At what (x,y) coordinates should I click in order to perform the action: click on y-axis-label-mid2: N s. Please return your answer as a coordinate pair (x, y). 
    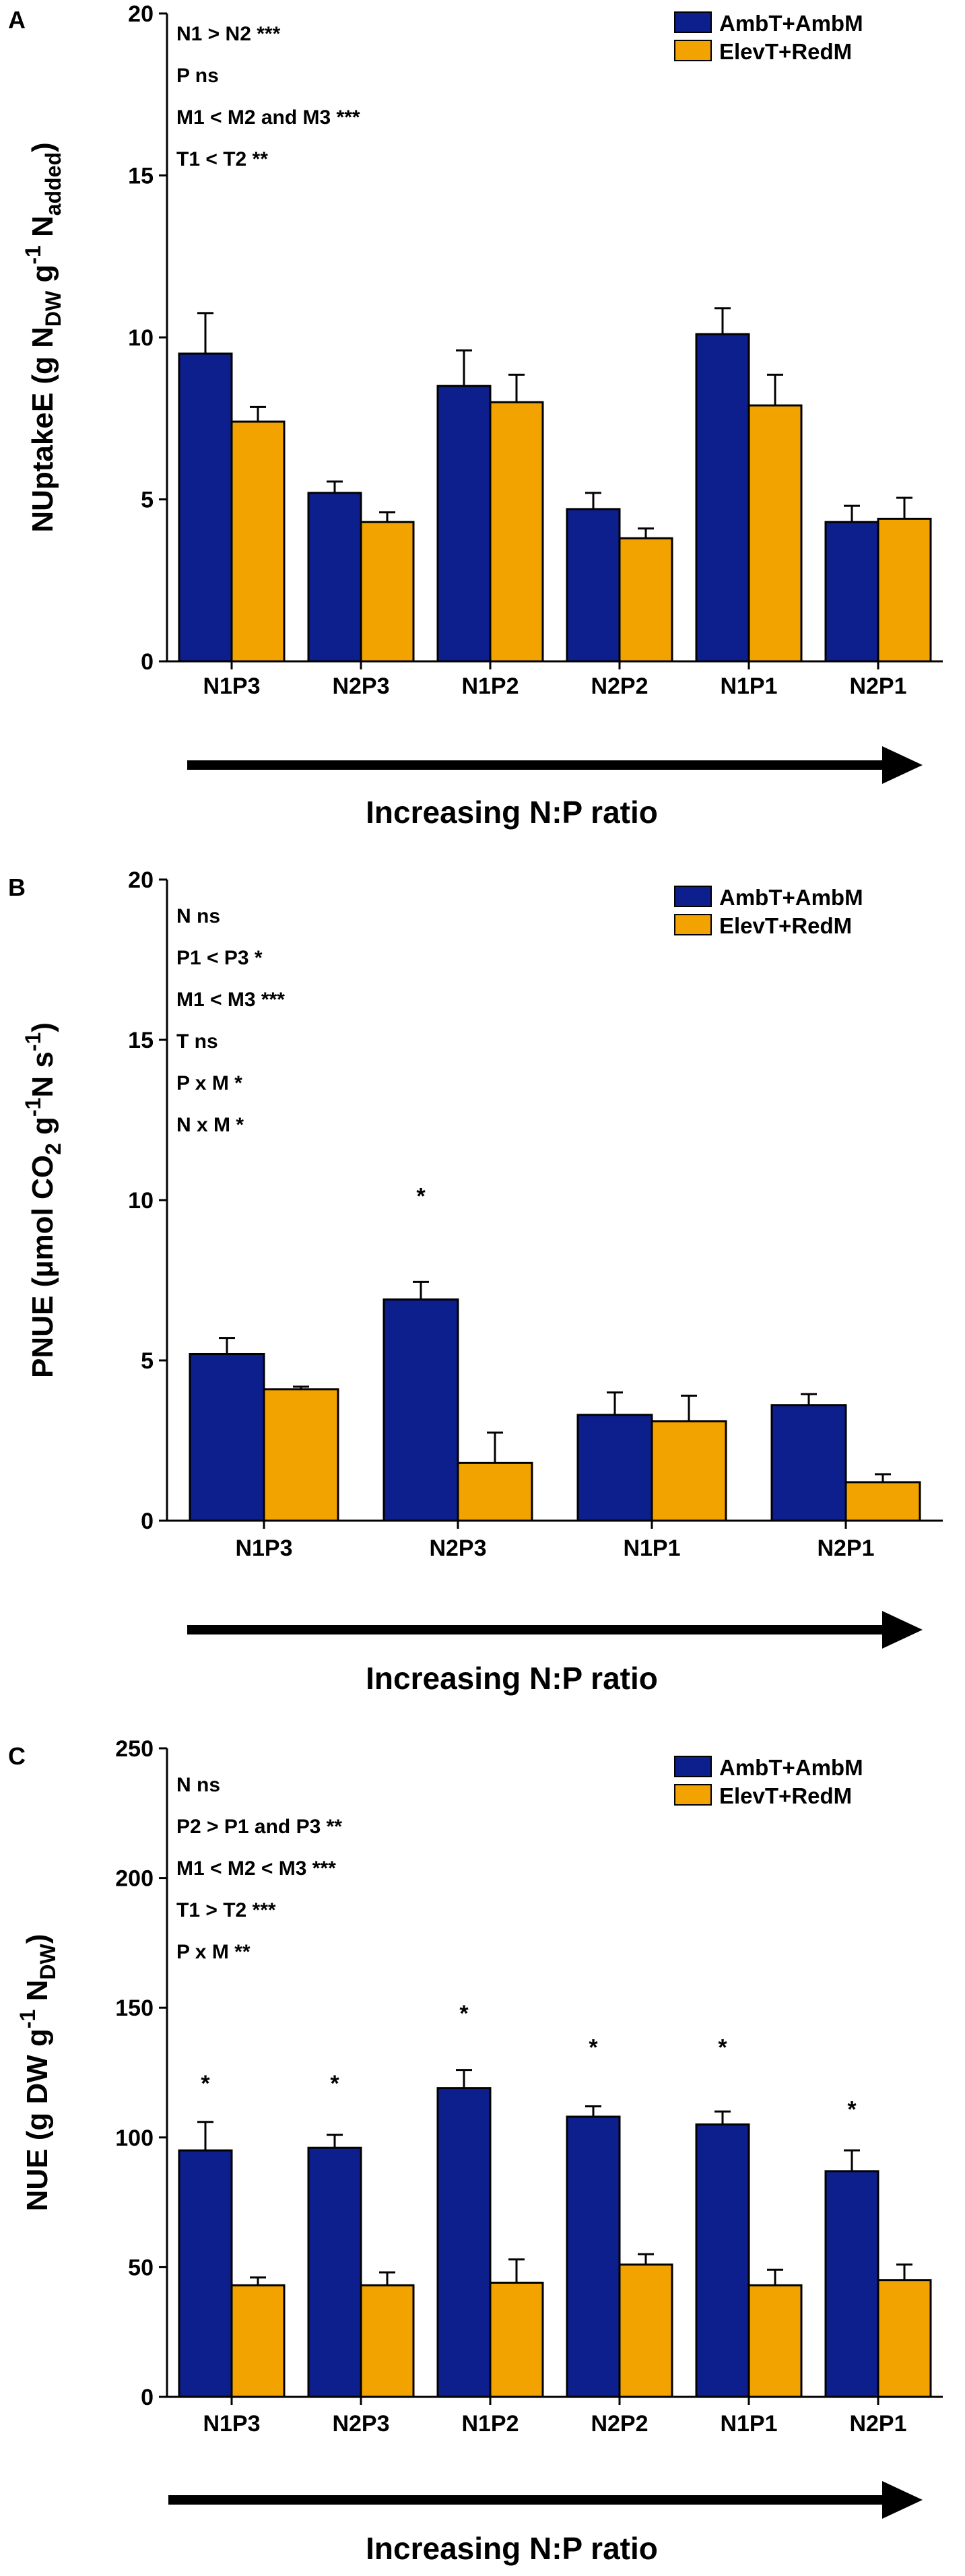
    Looking at the image, I should click on (42, 1074).